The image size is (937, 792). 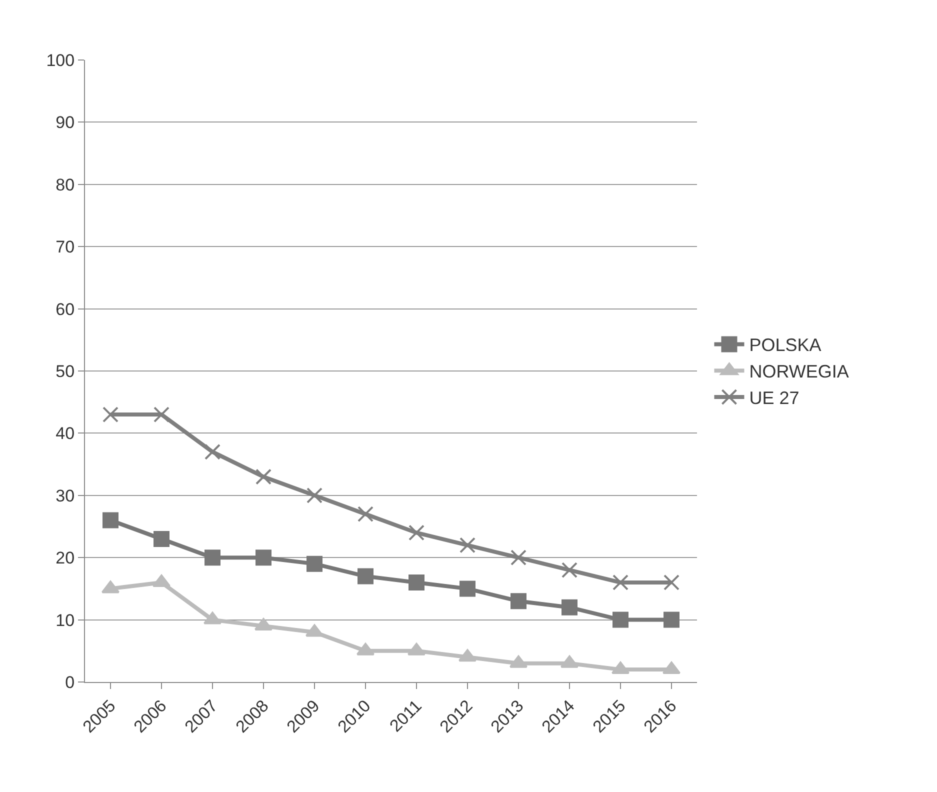 What do you see at coordinates (774, 398) in the screenshot?
I see `legend-label: UE 27` at bounding box center [774, 398].